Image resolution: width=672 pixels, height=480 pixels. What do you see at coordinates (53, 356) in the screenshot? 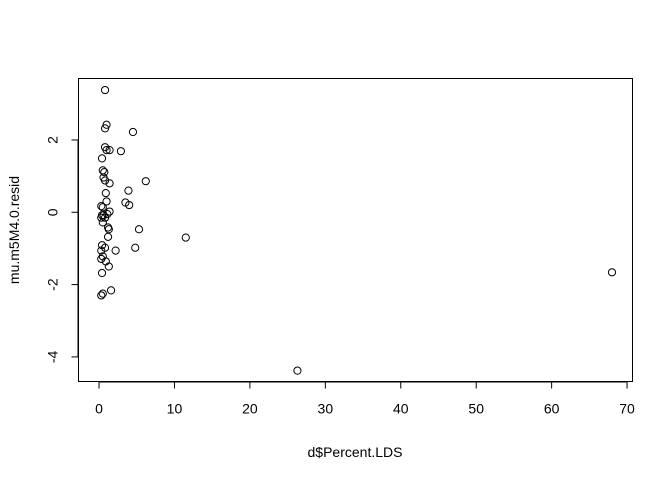
I see `y-tick-label: -4` at bounding box center [53, 356].